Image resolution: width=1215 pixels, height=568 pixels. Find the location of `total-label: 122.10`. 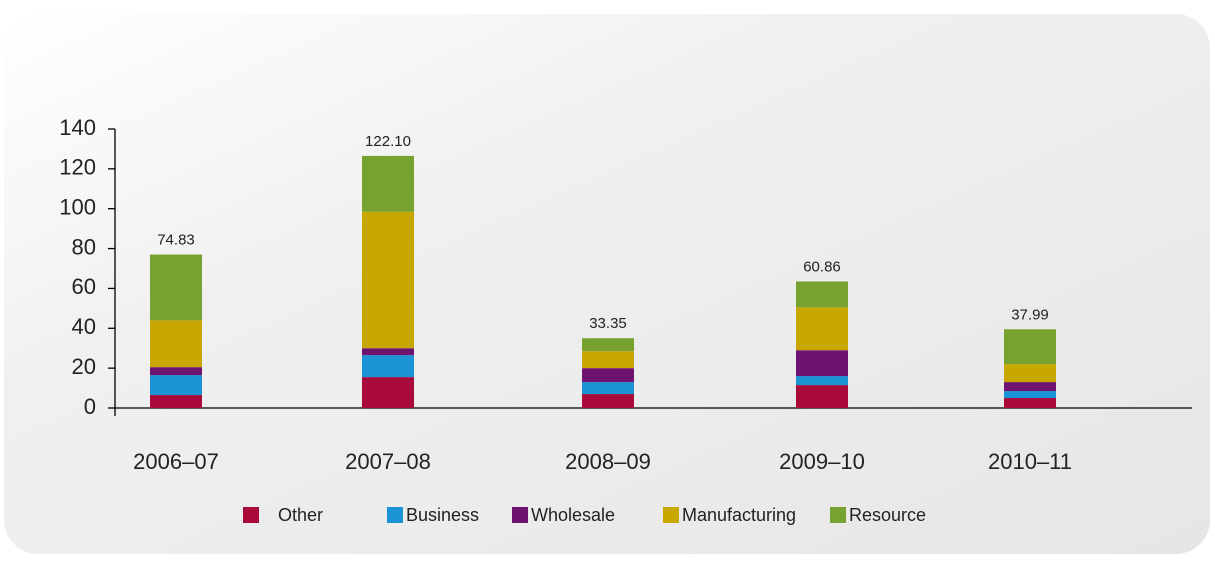

total-label: 122.10 is located at coordinates (388, 141).